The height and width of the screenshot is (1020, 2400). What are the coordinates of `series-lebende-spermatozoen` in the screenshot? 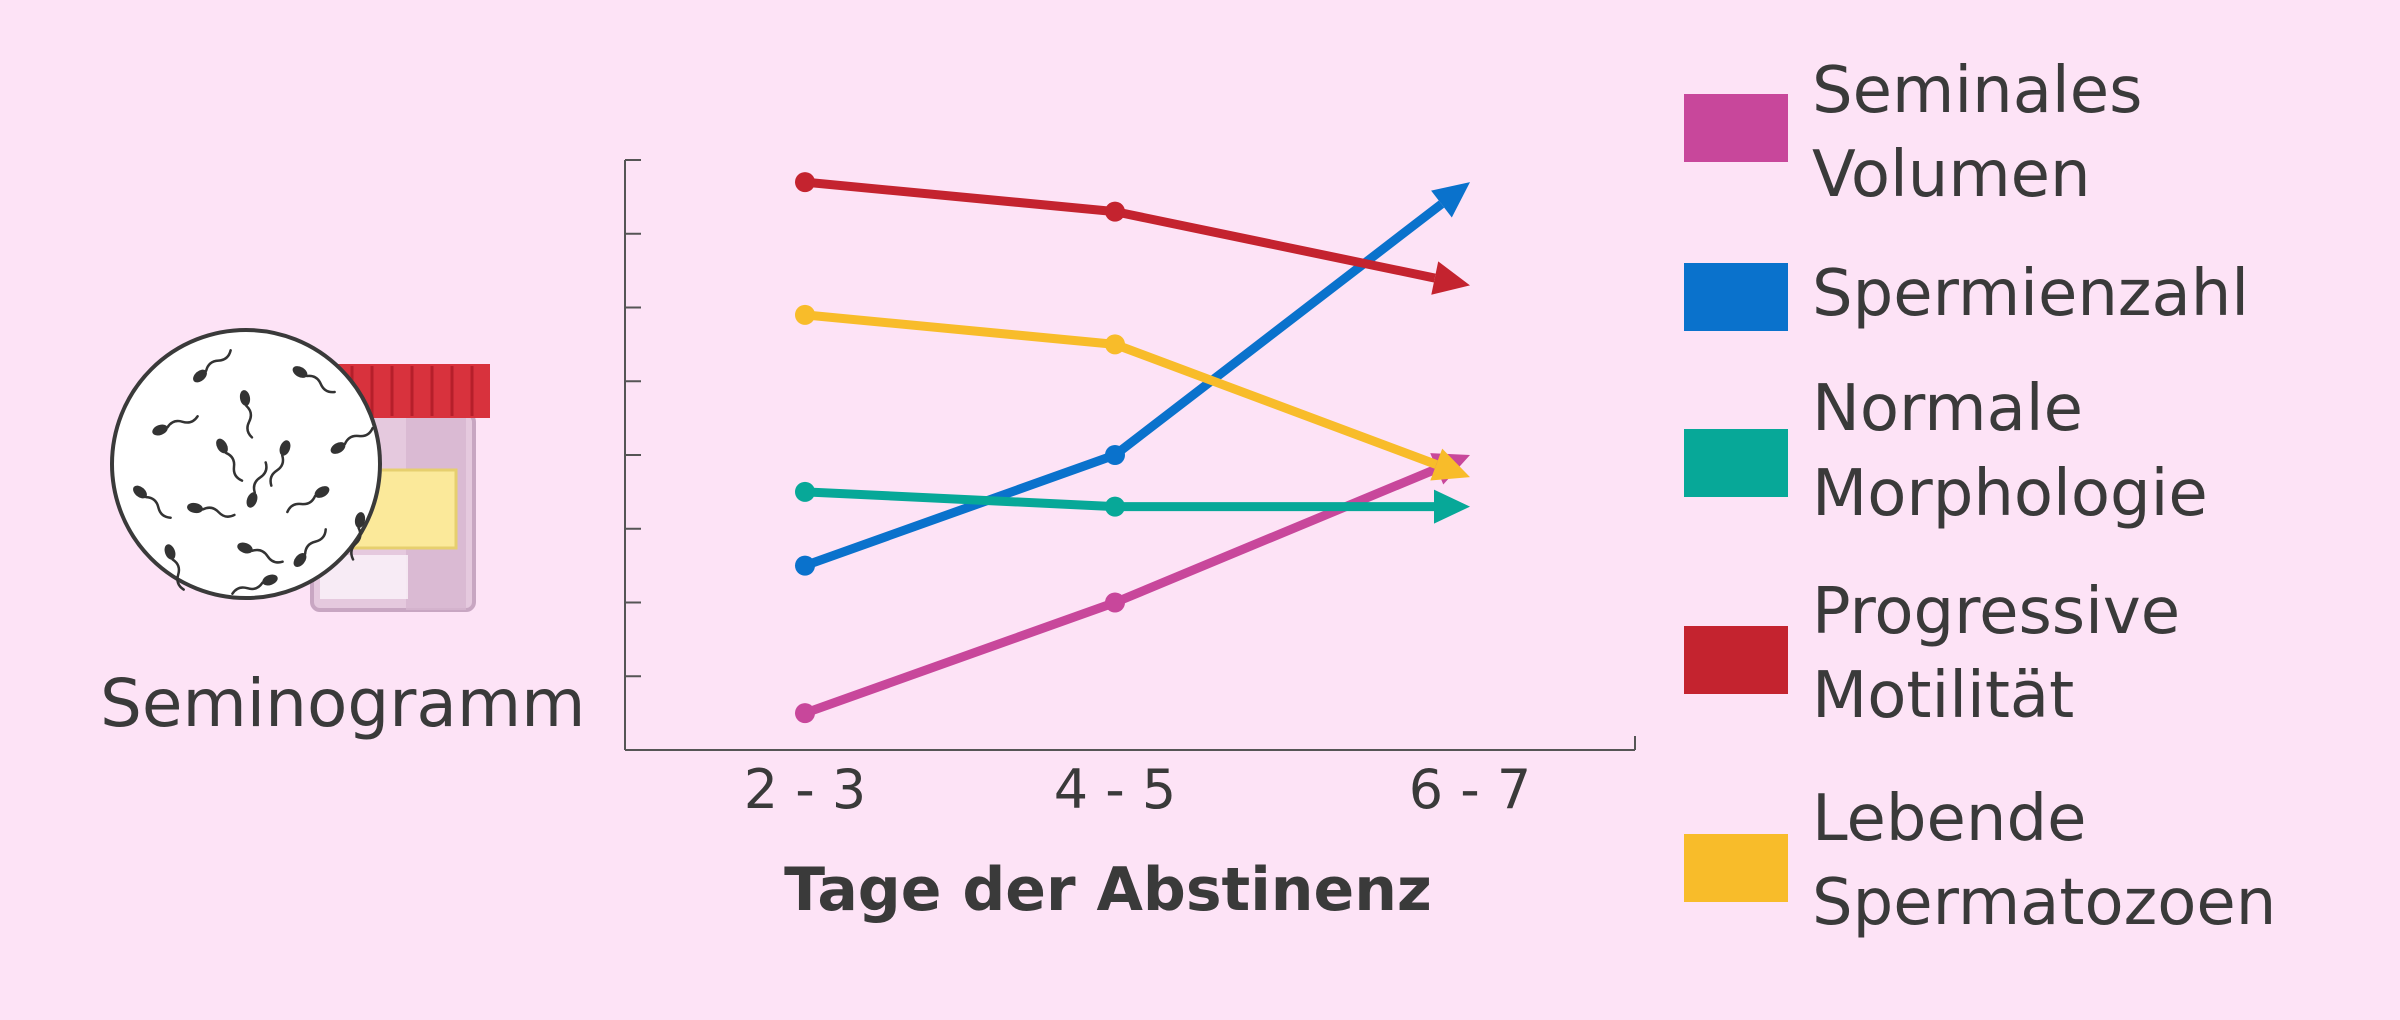 It's located at (1132, 392).